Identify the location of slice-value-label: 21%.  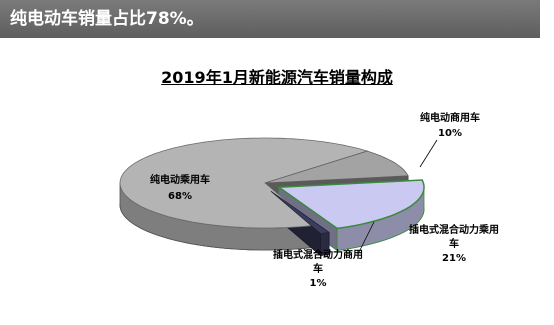
(454, 258).